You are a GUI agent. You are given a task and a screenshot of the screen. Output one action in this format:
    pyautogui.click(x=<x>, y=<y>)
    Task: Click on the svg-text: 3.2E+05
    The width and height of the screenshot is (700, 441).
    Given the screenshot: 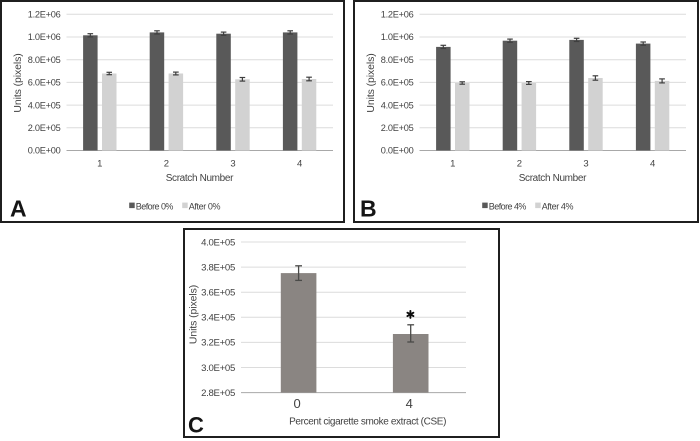 What is the action you would take?
    pyautogui.click(x=218, y=343)
    